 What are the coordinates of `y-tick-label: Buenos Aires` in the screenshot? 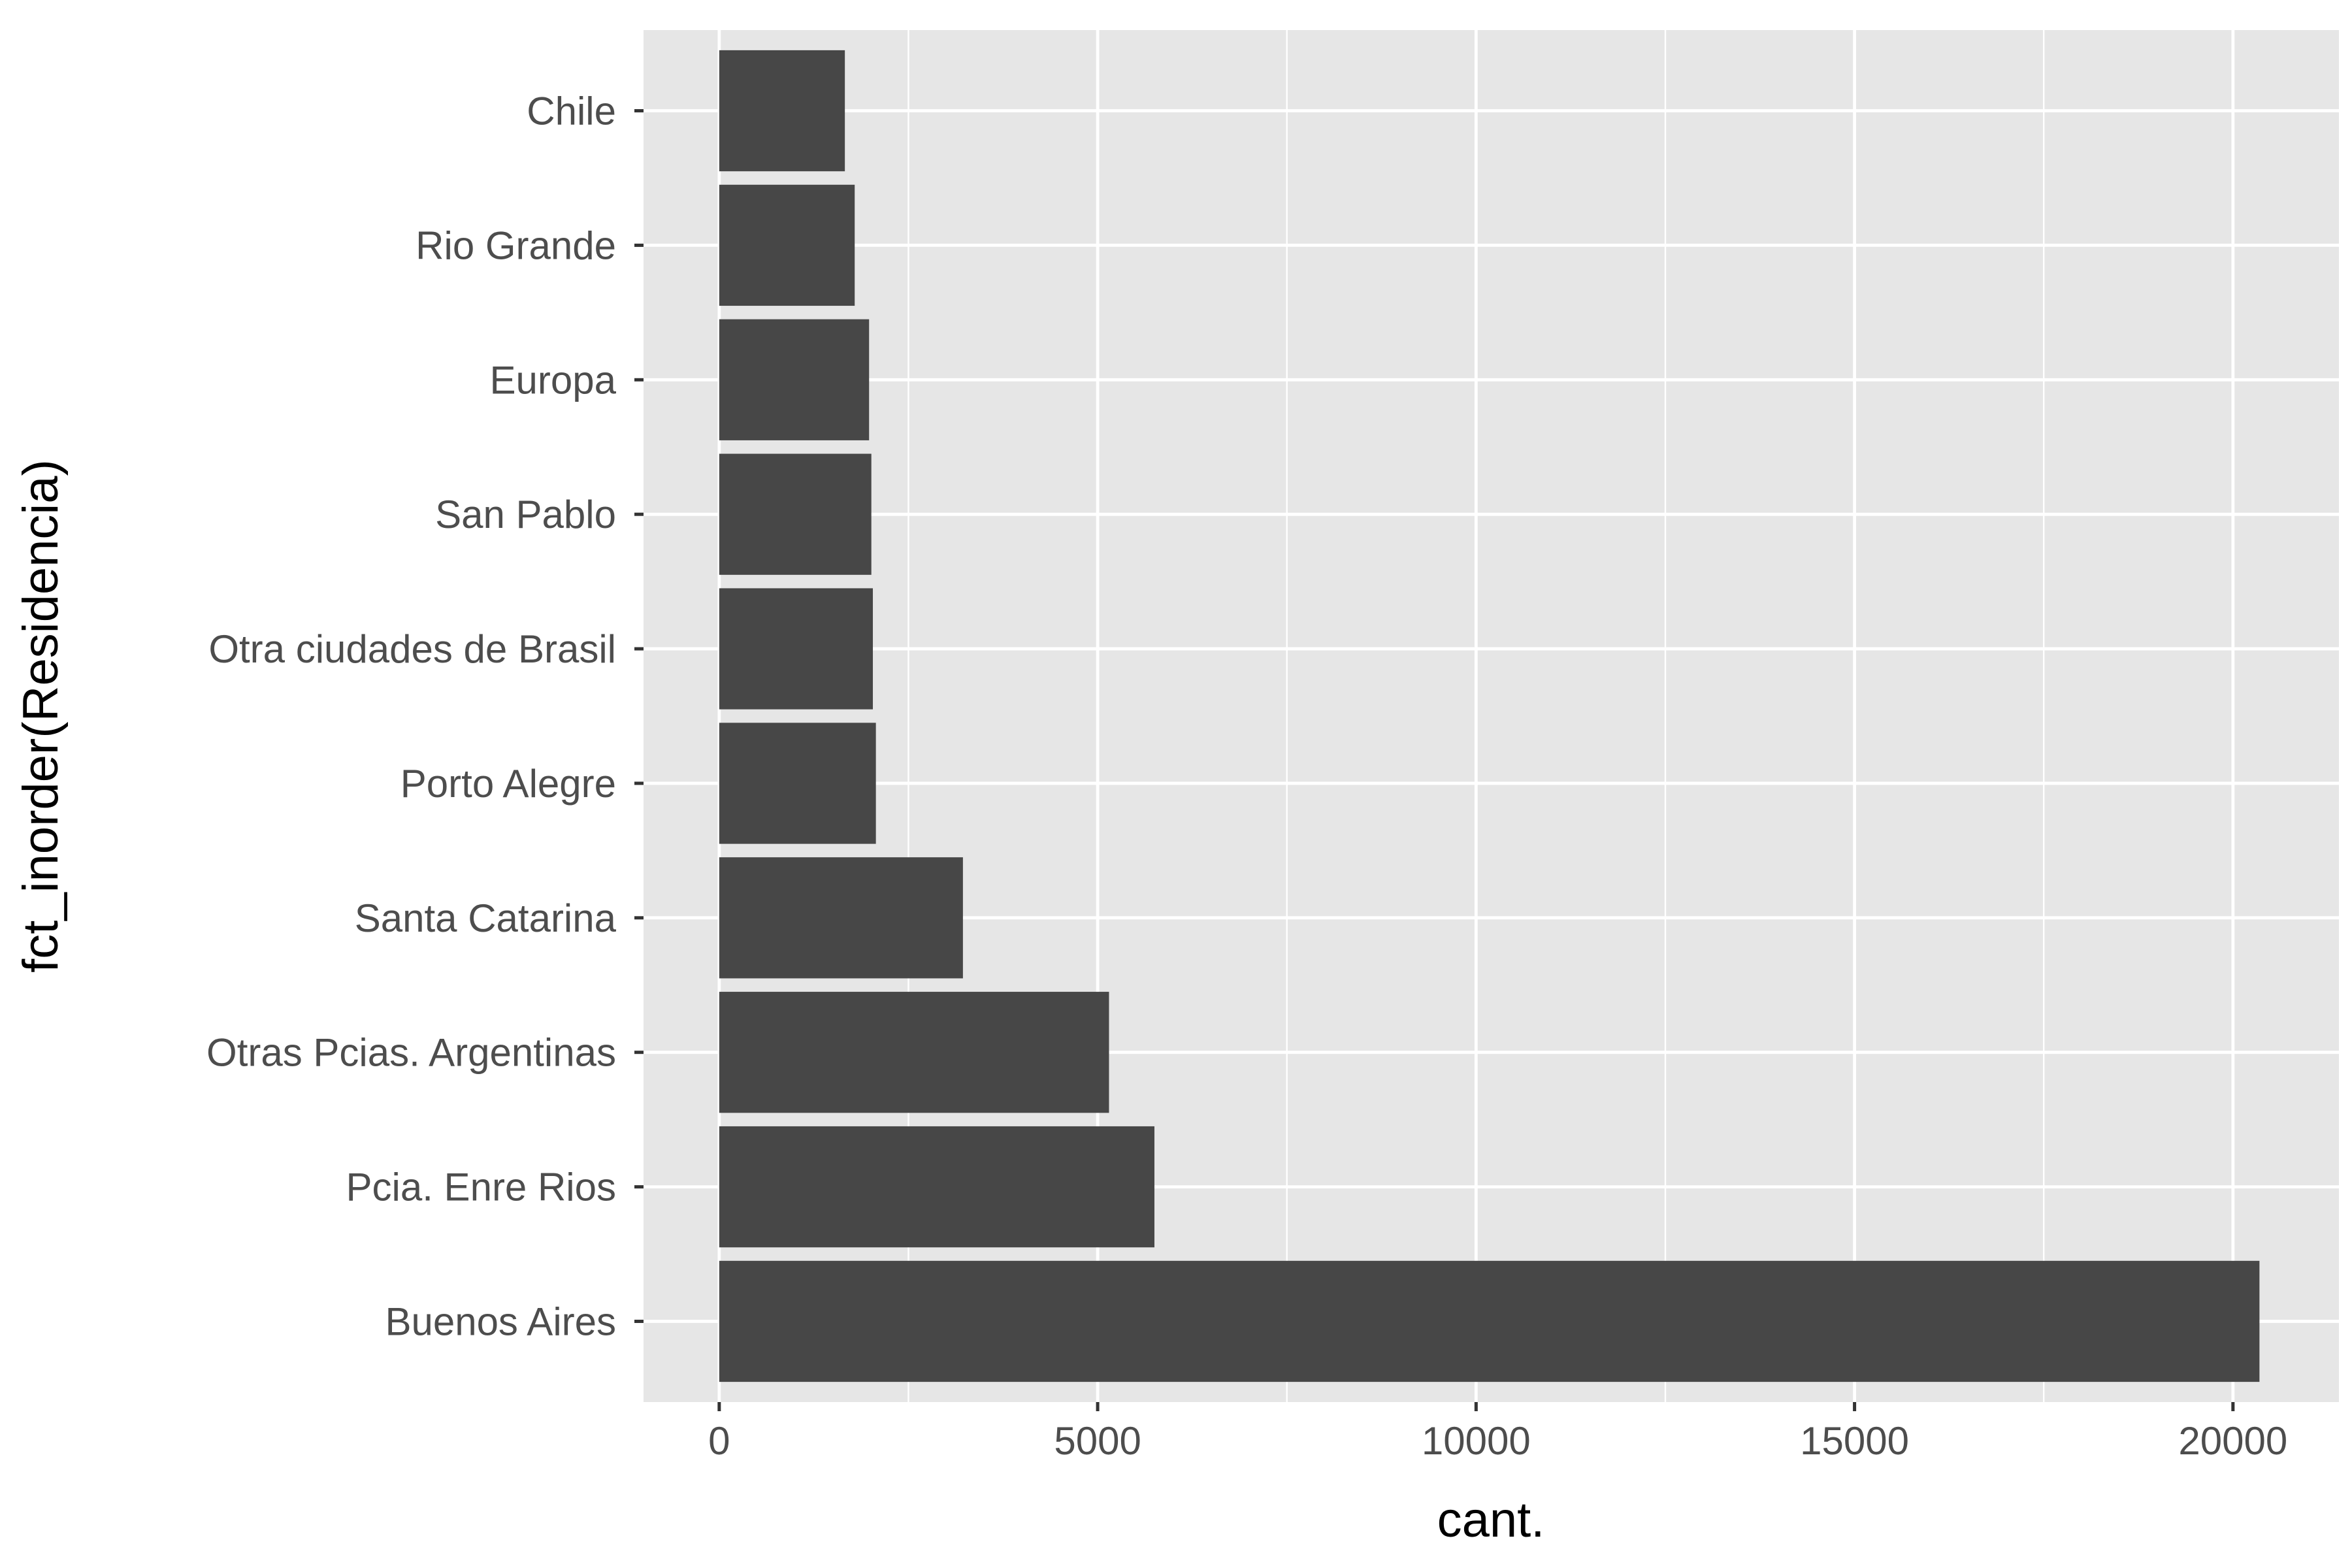 It's located at (500, 1321).